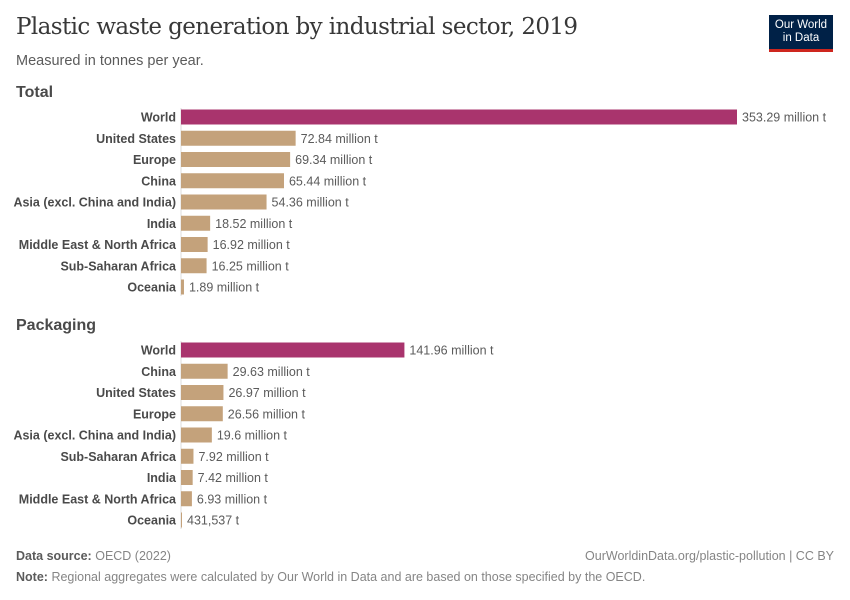 This screenshot has height=600, width=850. I want to click on value-label: 6.93 million t, so click(232, 499).